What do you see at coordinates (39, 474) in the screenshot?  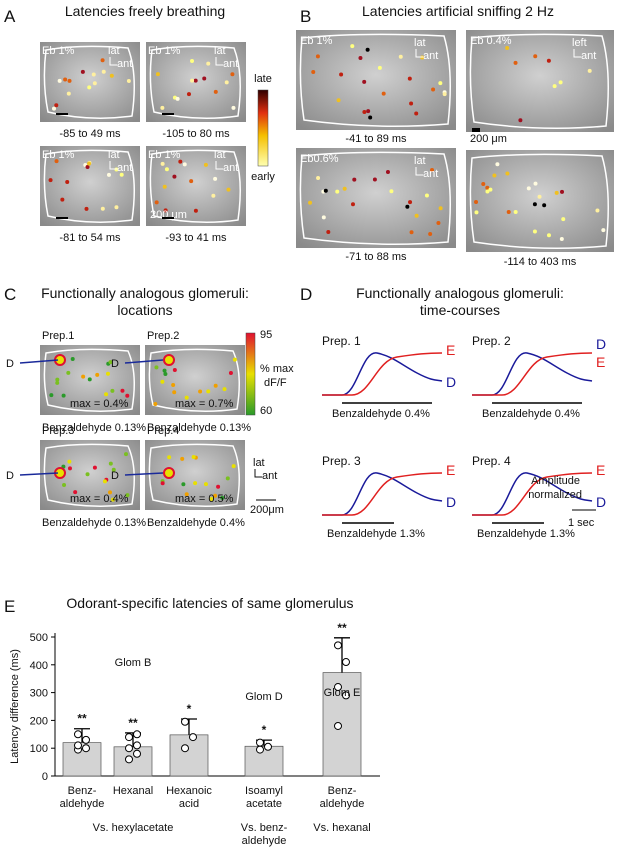 I see `glomerulus-pointer` at bounding box center [39, 474].